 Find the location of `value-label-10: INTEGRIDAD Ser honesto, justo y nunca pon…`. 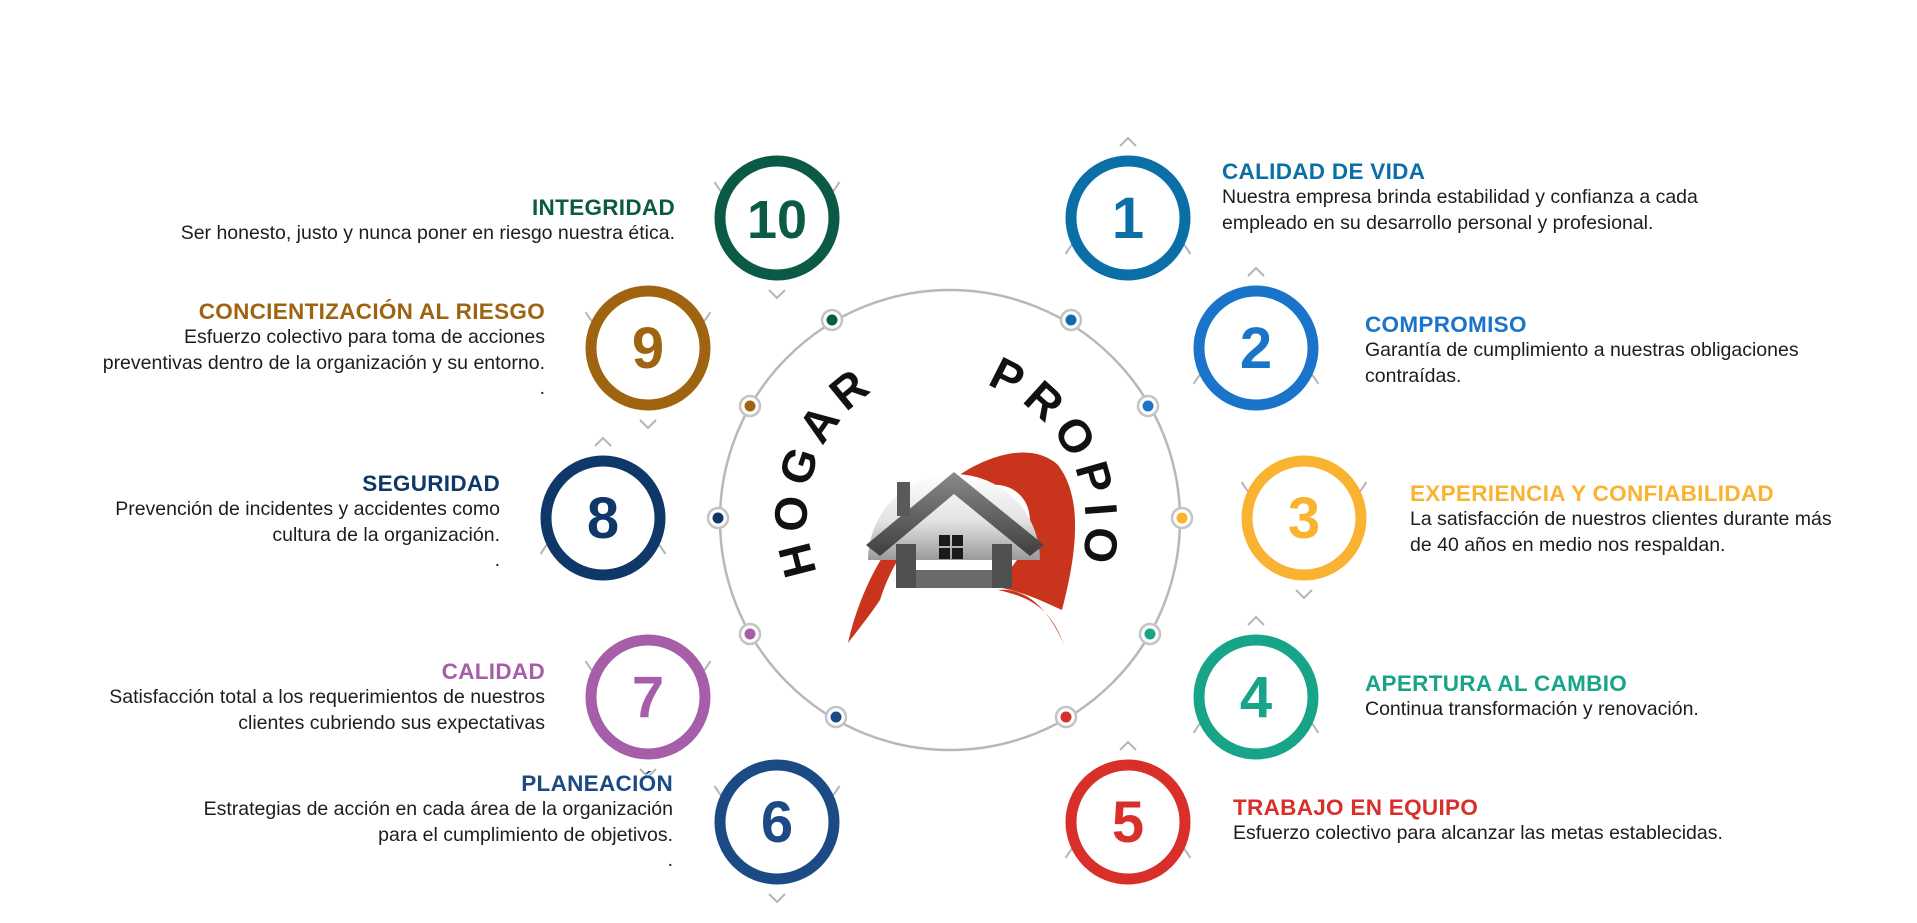

value-label-10: INTEGRIDAD Ser honesto, justo y nunca pon… is located at coordinates (410, 220).